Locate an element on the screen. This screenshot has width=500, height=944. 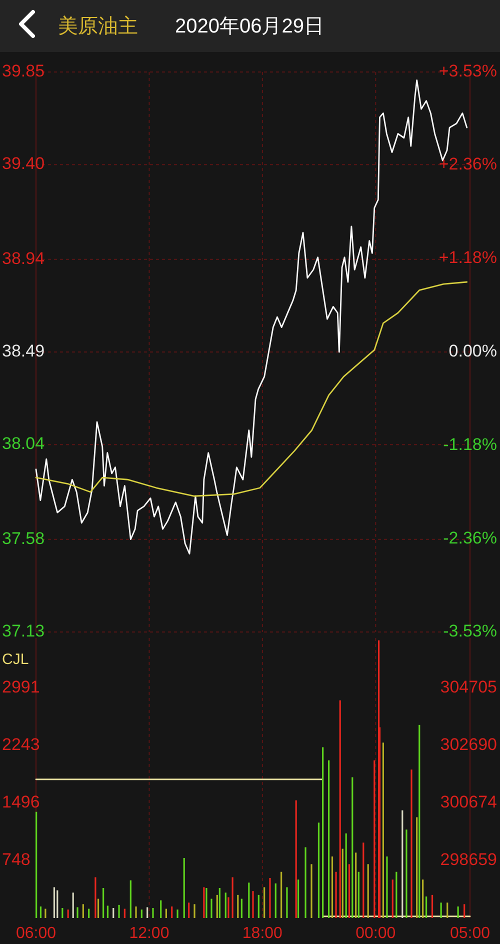
x-tick-label: 12:00 is located at coordinates (149, 933).